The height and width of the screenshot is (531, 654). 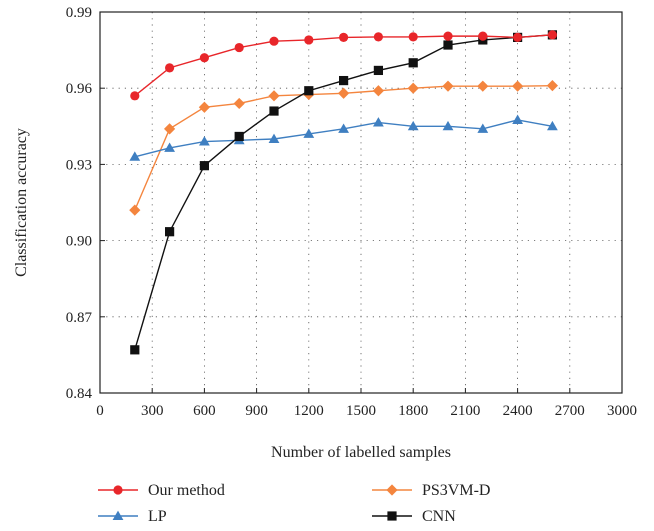 I want to click on y-tick-label: 0.90, so click(x=79, y=242).